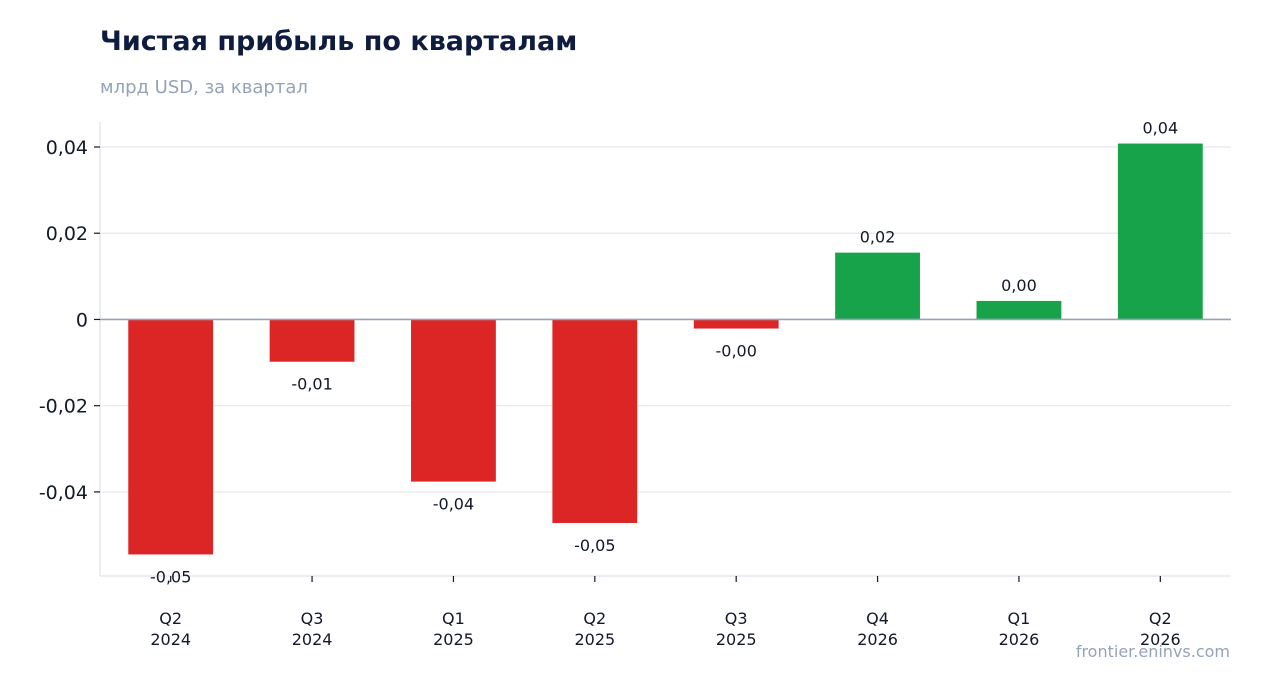  Describe the element at coordinates (877, 618) in the screenshot. I see `x-tick-label: Q4` at that location.